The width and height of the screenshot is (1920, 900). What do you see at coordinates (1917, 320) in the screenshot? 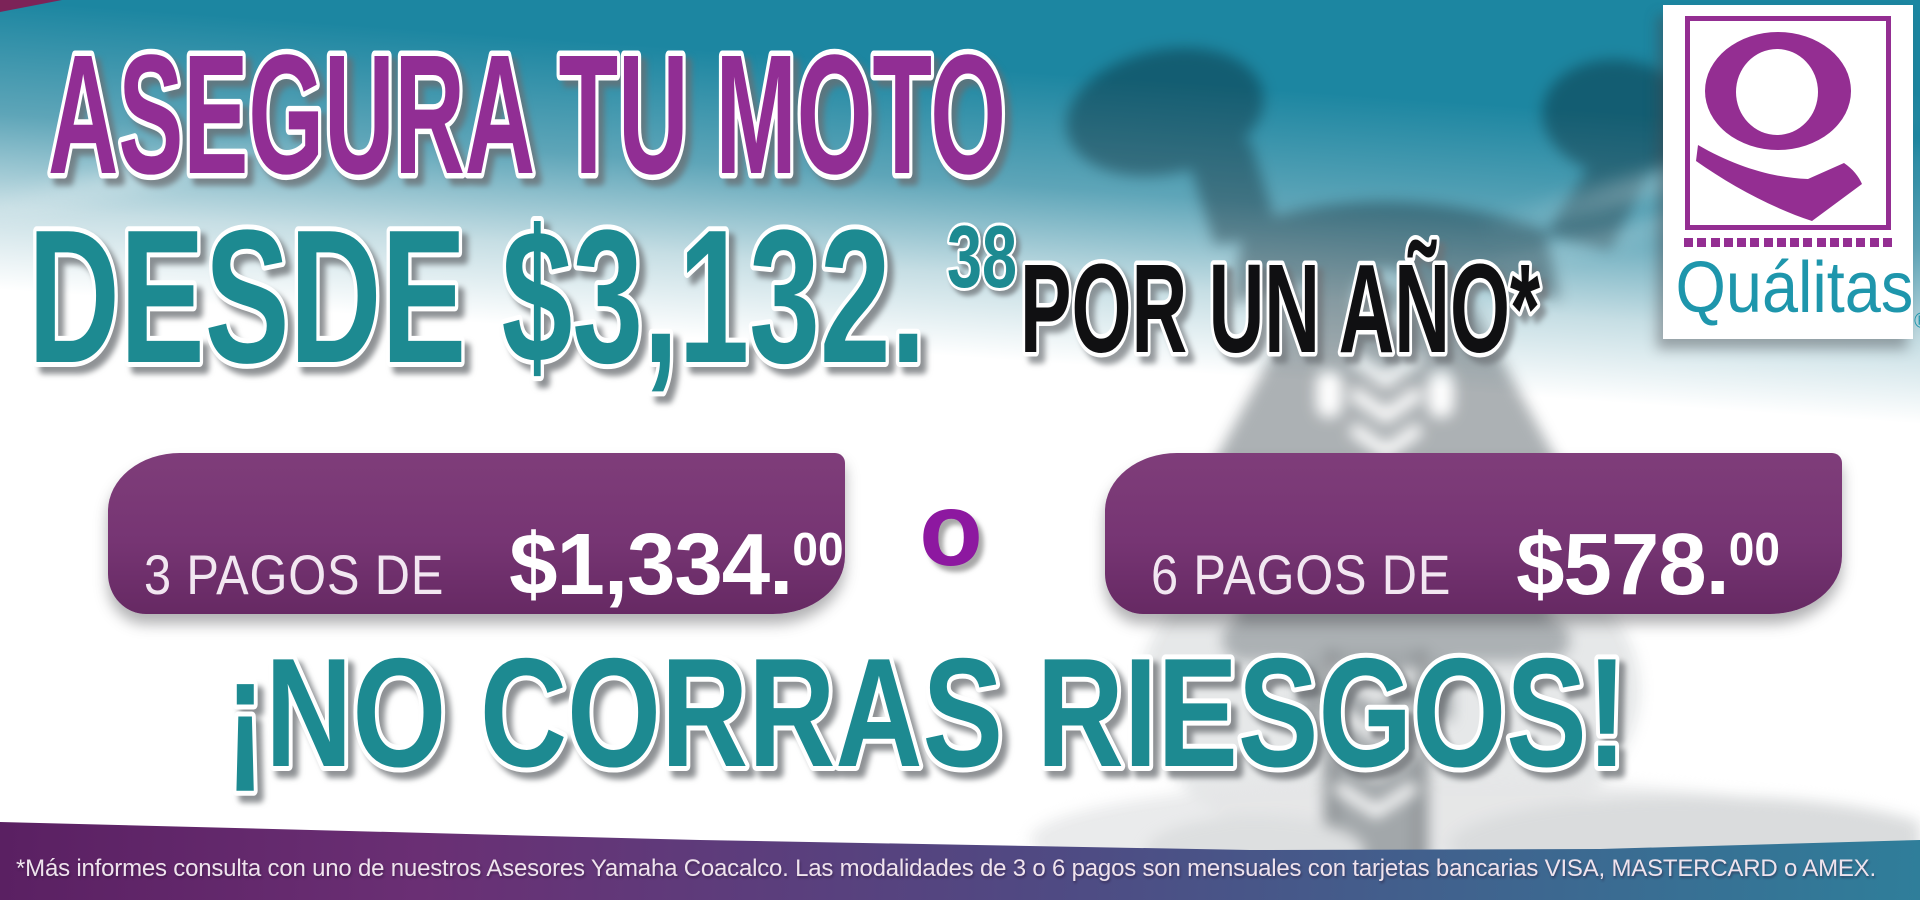
I see `registered-trademark-symbol: ®` at bounding box center [1917, 320].